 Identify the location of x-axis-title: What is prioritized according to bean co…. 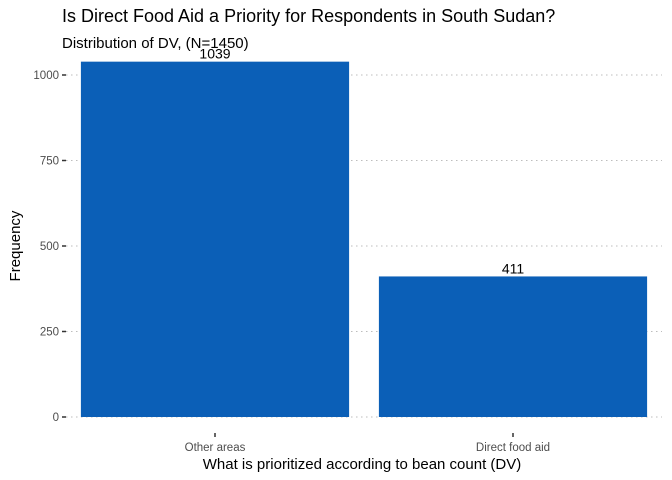
(362, 464).